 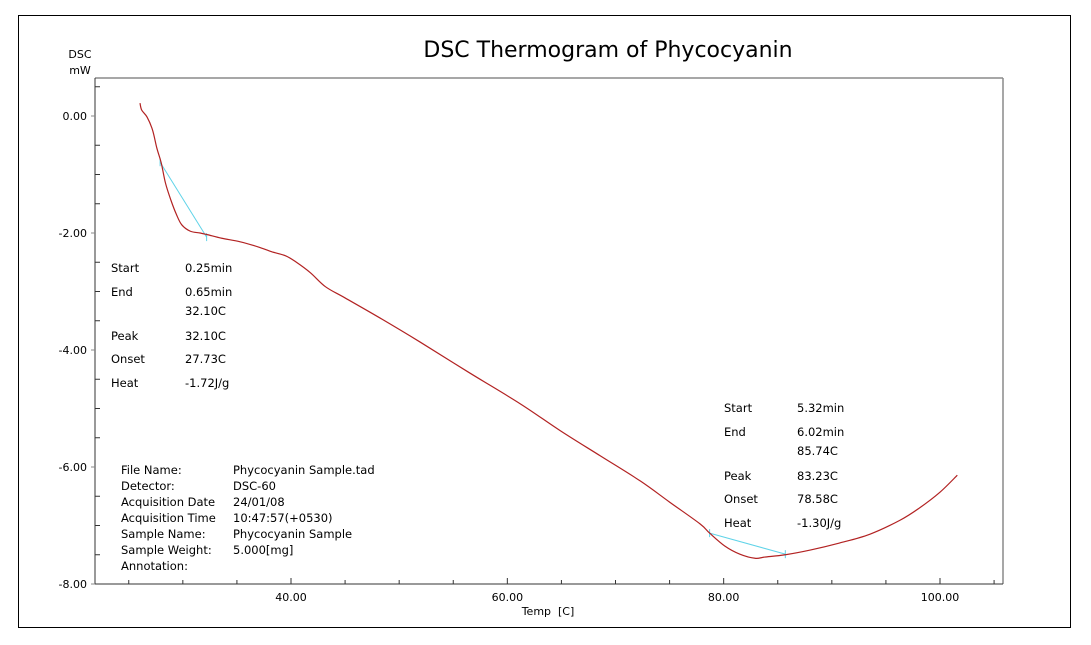 What do you see at coordinates (738, 408) in the screenshot?
I see `peak-2-results-label: Start` at bounding box center [738, 408].